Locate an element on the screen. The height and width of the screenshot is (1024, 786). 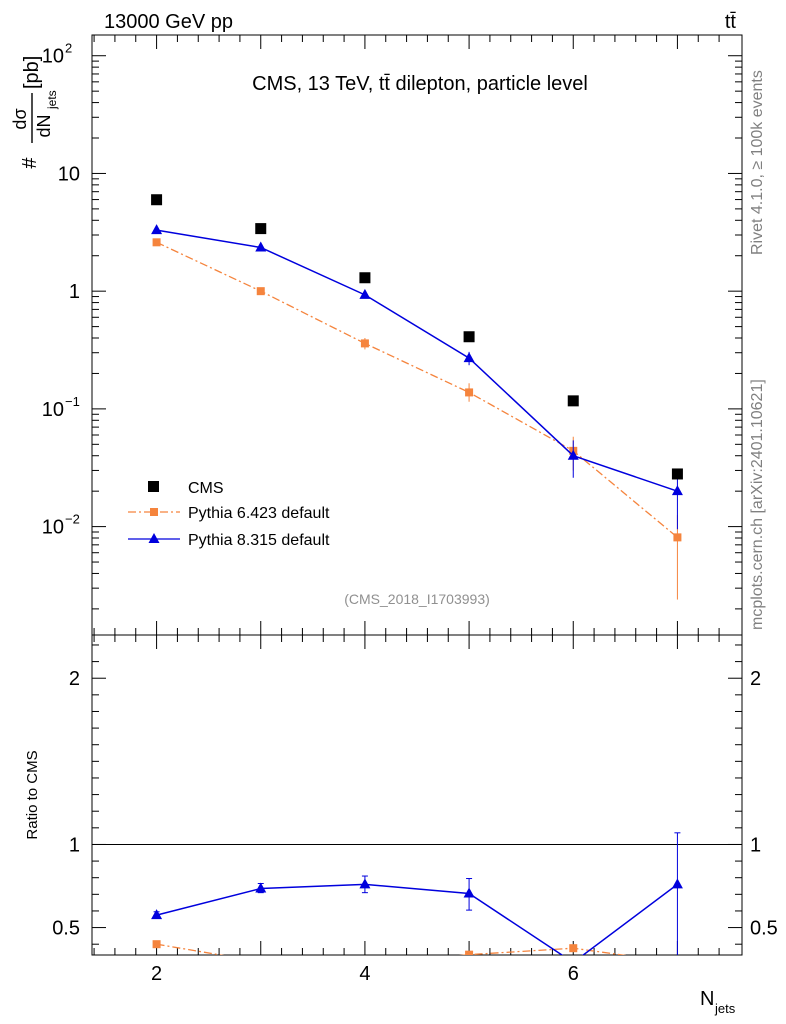
ratio-y-tick-label-right: 0.5 is located at coordinates (764, 929).